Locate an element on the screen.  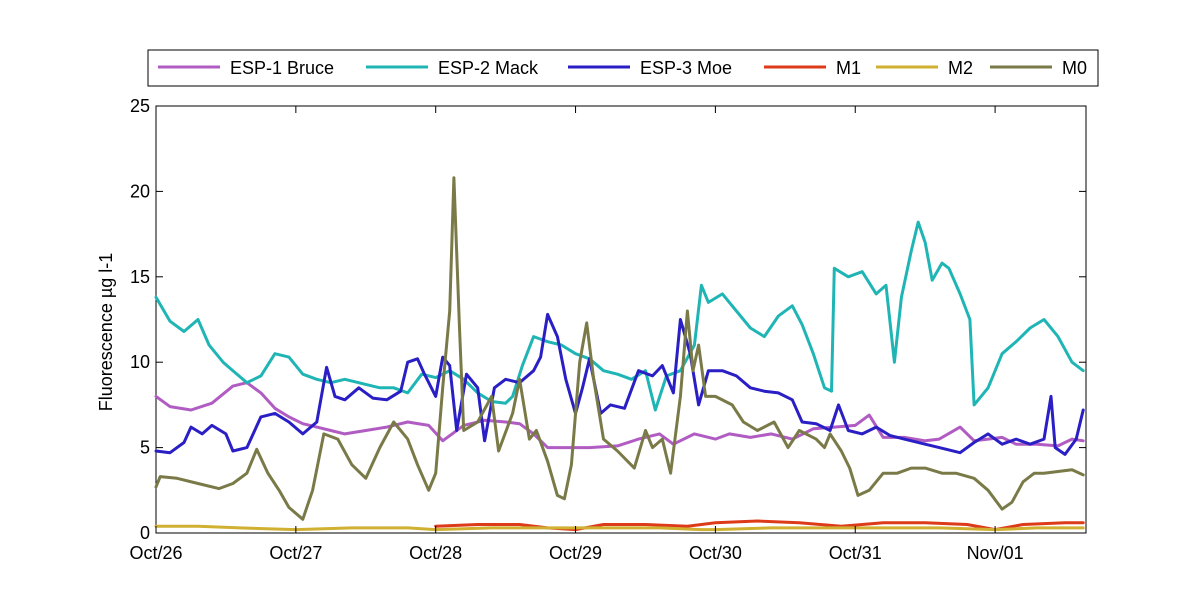
y-tick-label: 10 is located at coordinates (140, 362).